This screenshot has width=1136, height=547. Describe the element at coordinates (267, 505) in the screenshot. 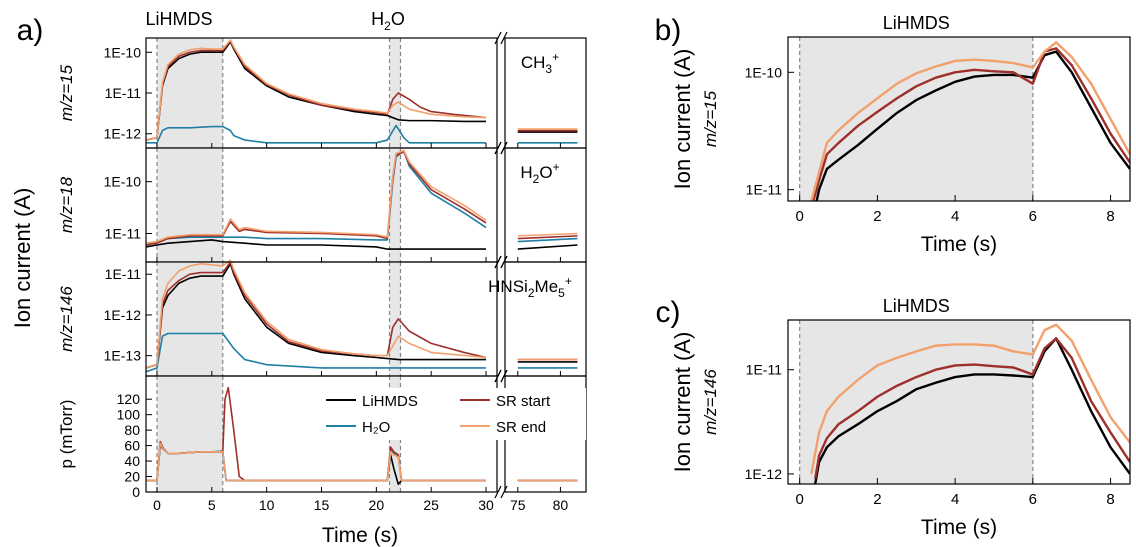

I see `x-tick-label: 10` at that location.